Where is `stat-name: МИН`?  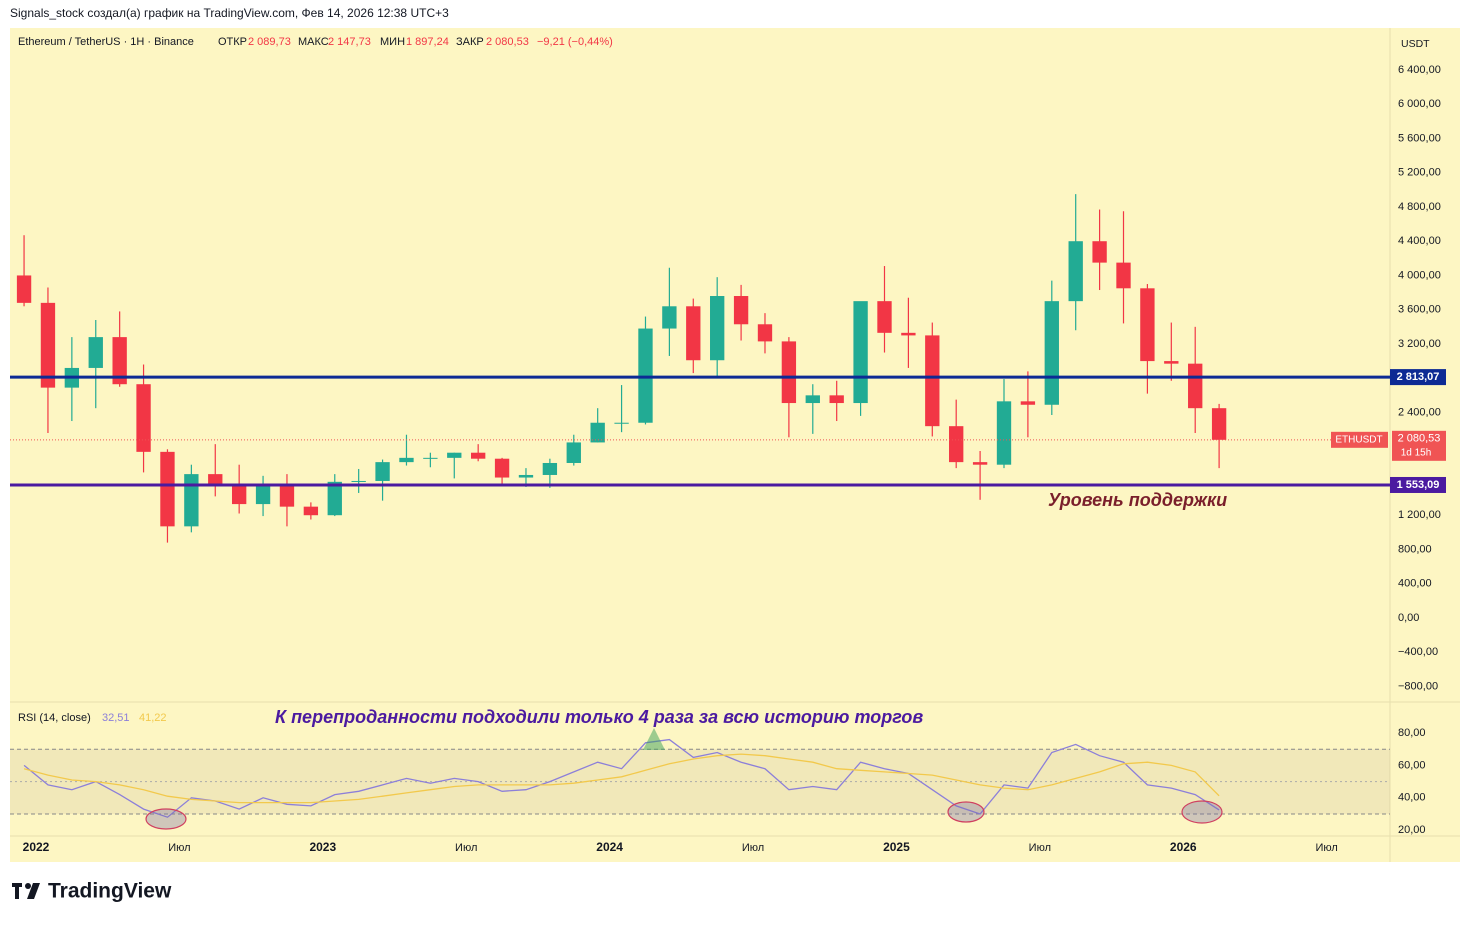
stat-name: МИН is located at coordinates (392, 42).